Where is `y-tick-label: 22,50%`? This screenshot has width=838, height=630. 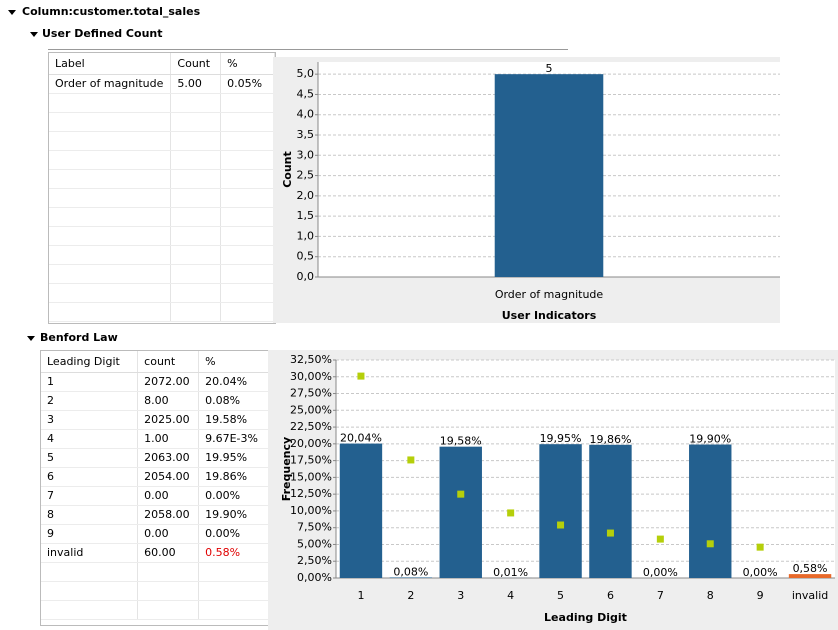
y-tick-label: 22,50% is located at coordinates (311, 426).